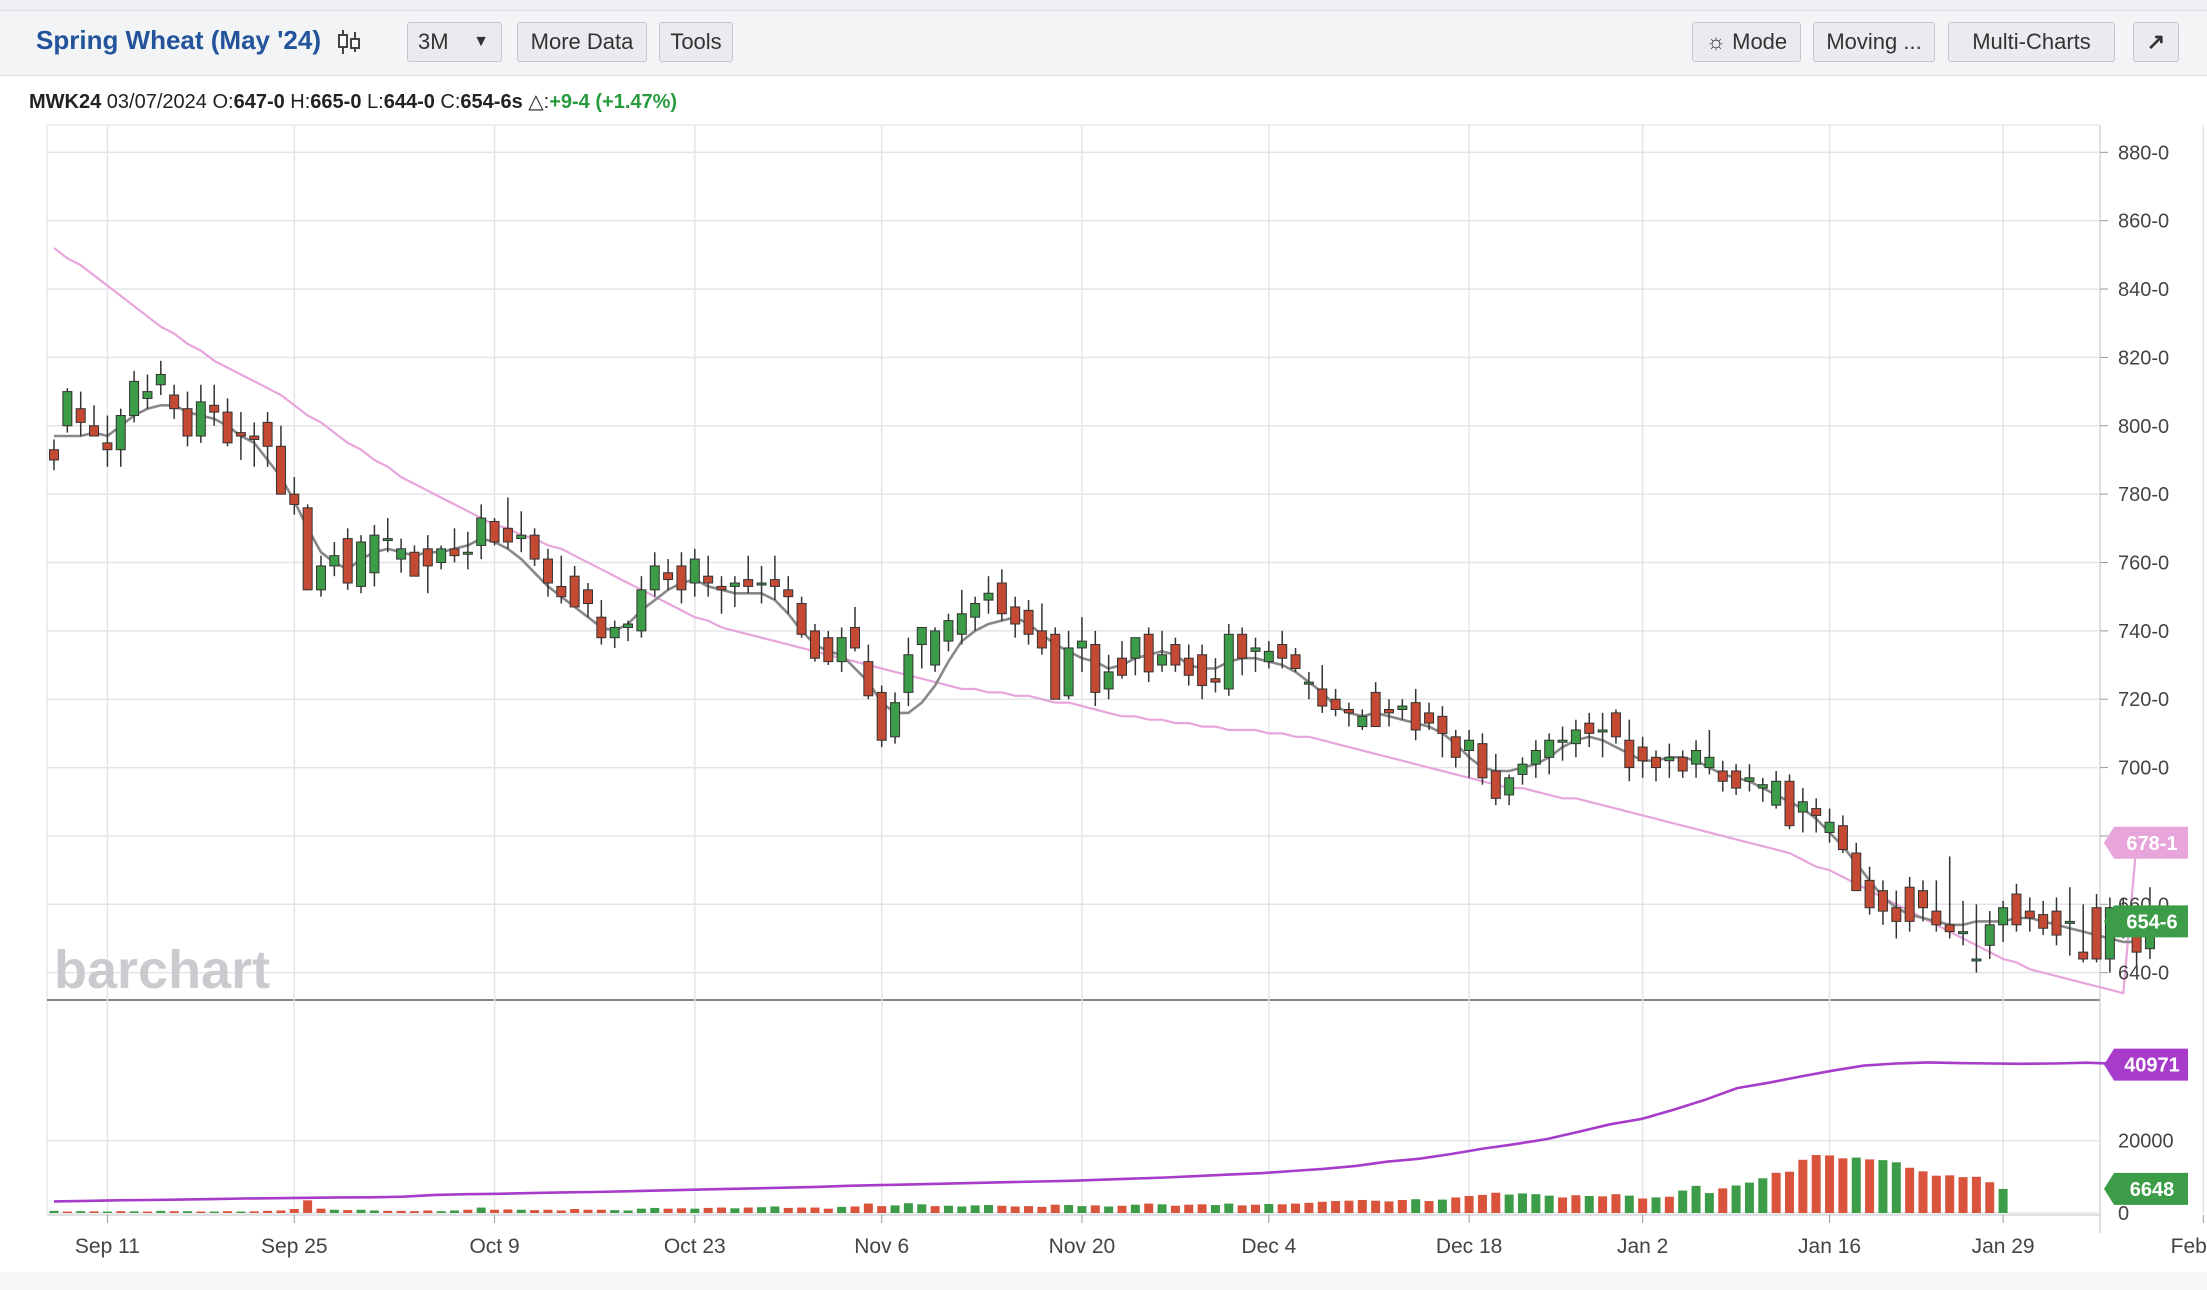  What do you see at coordinates (696, 42) in the screenshot?
I see `tools-button: Tools` at bounding box center [696, 42].